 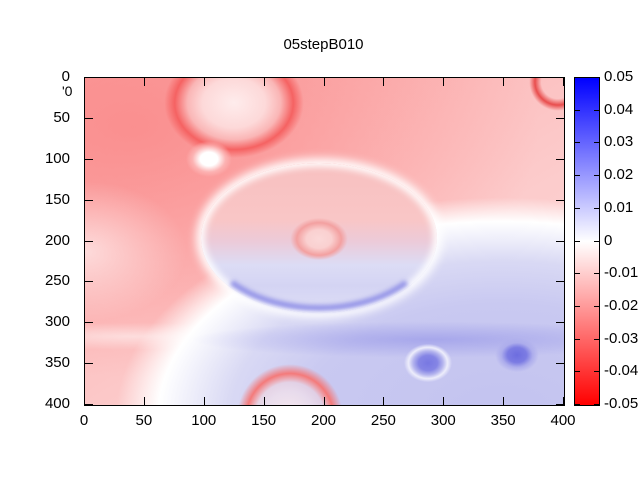 I want to click on y-tick-label: 200, so click(x=57, y=240).